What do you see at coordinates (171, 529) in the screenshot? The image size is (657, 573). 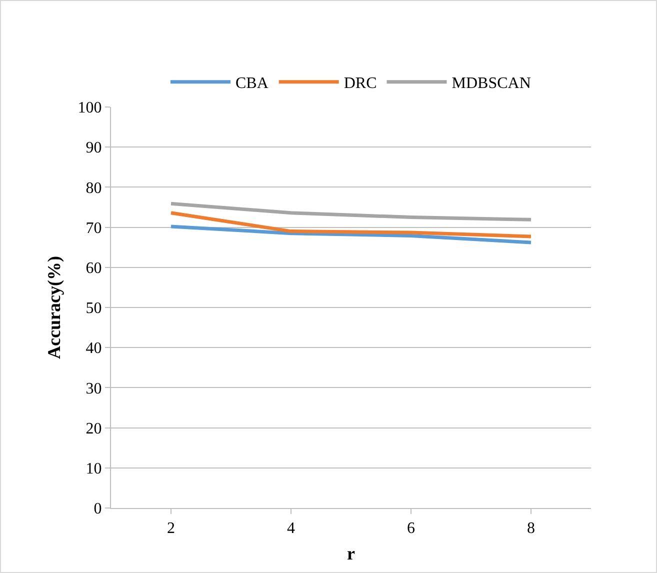 I see `x-tick-label: 2` at bounding box center [171, 529].